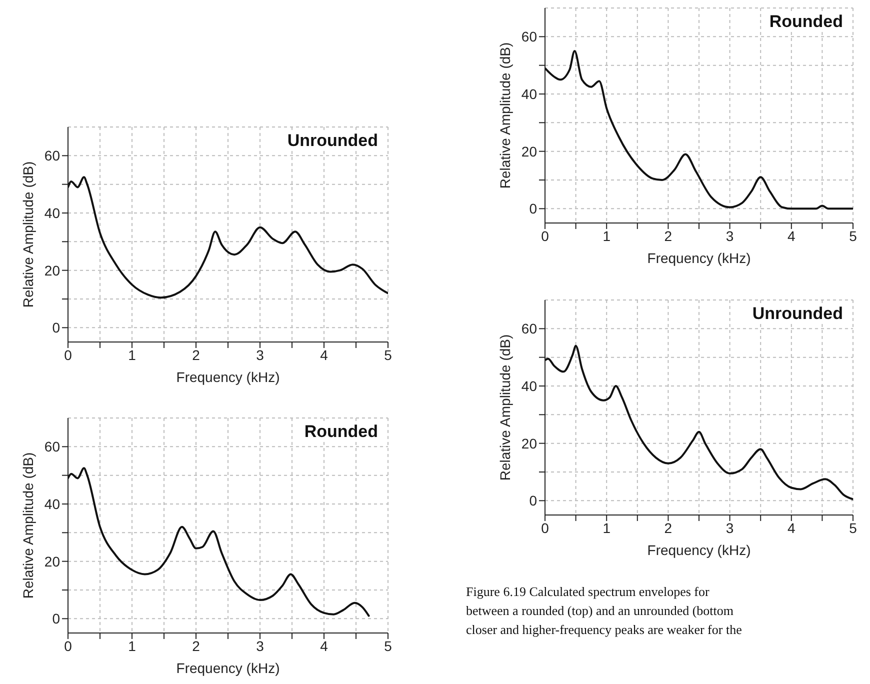  What do you see at coordinates (604, 630) in the screenshot?
I see `text: closer and higher-frequency peaks are weaker for the` at bounding box center [604, 630].